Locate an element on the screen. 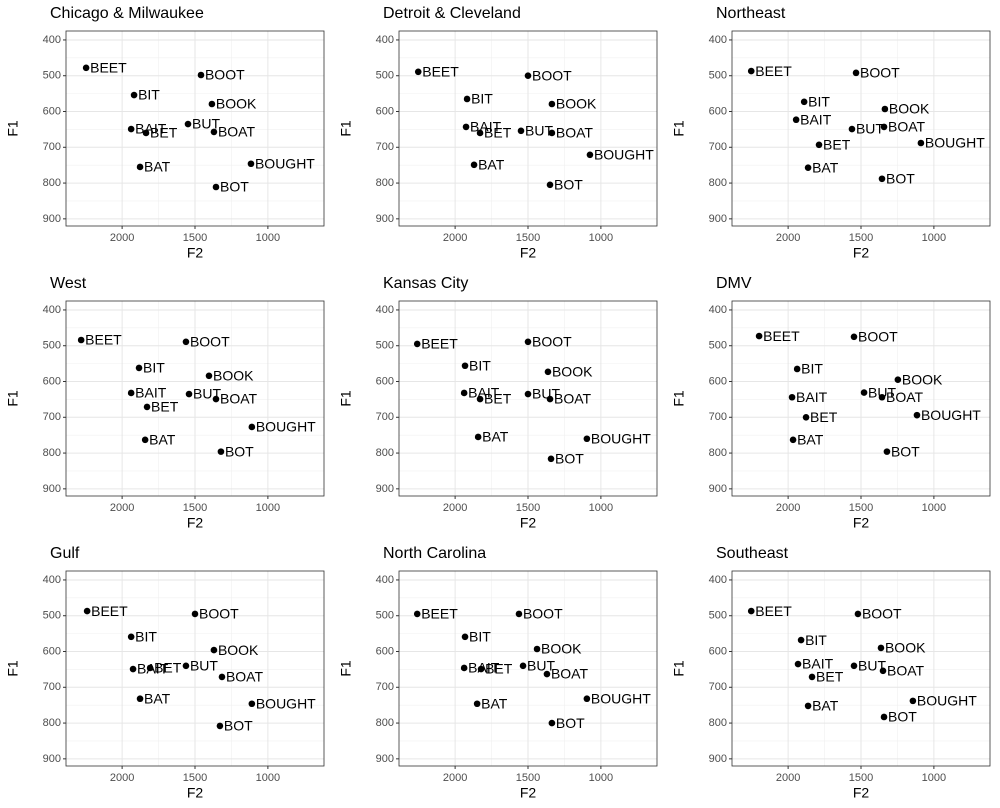  y-tick-label: 400 is located at coordinates (52, 40).